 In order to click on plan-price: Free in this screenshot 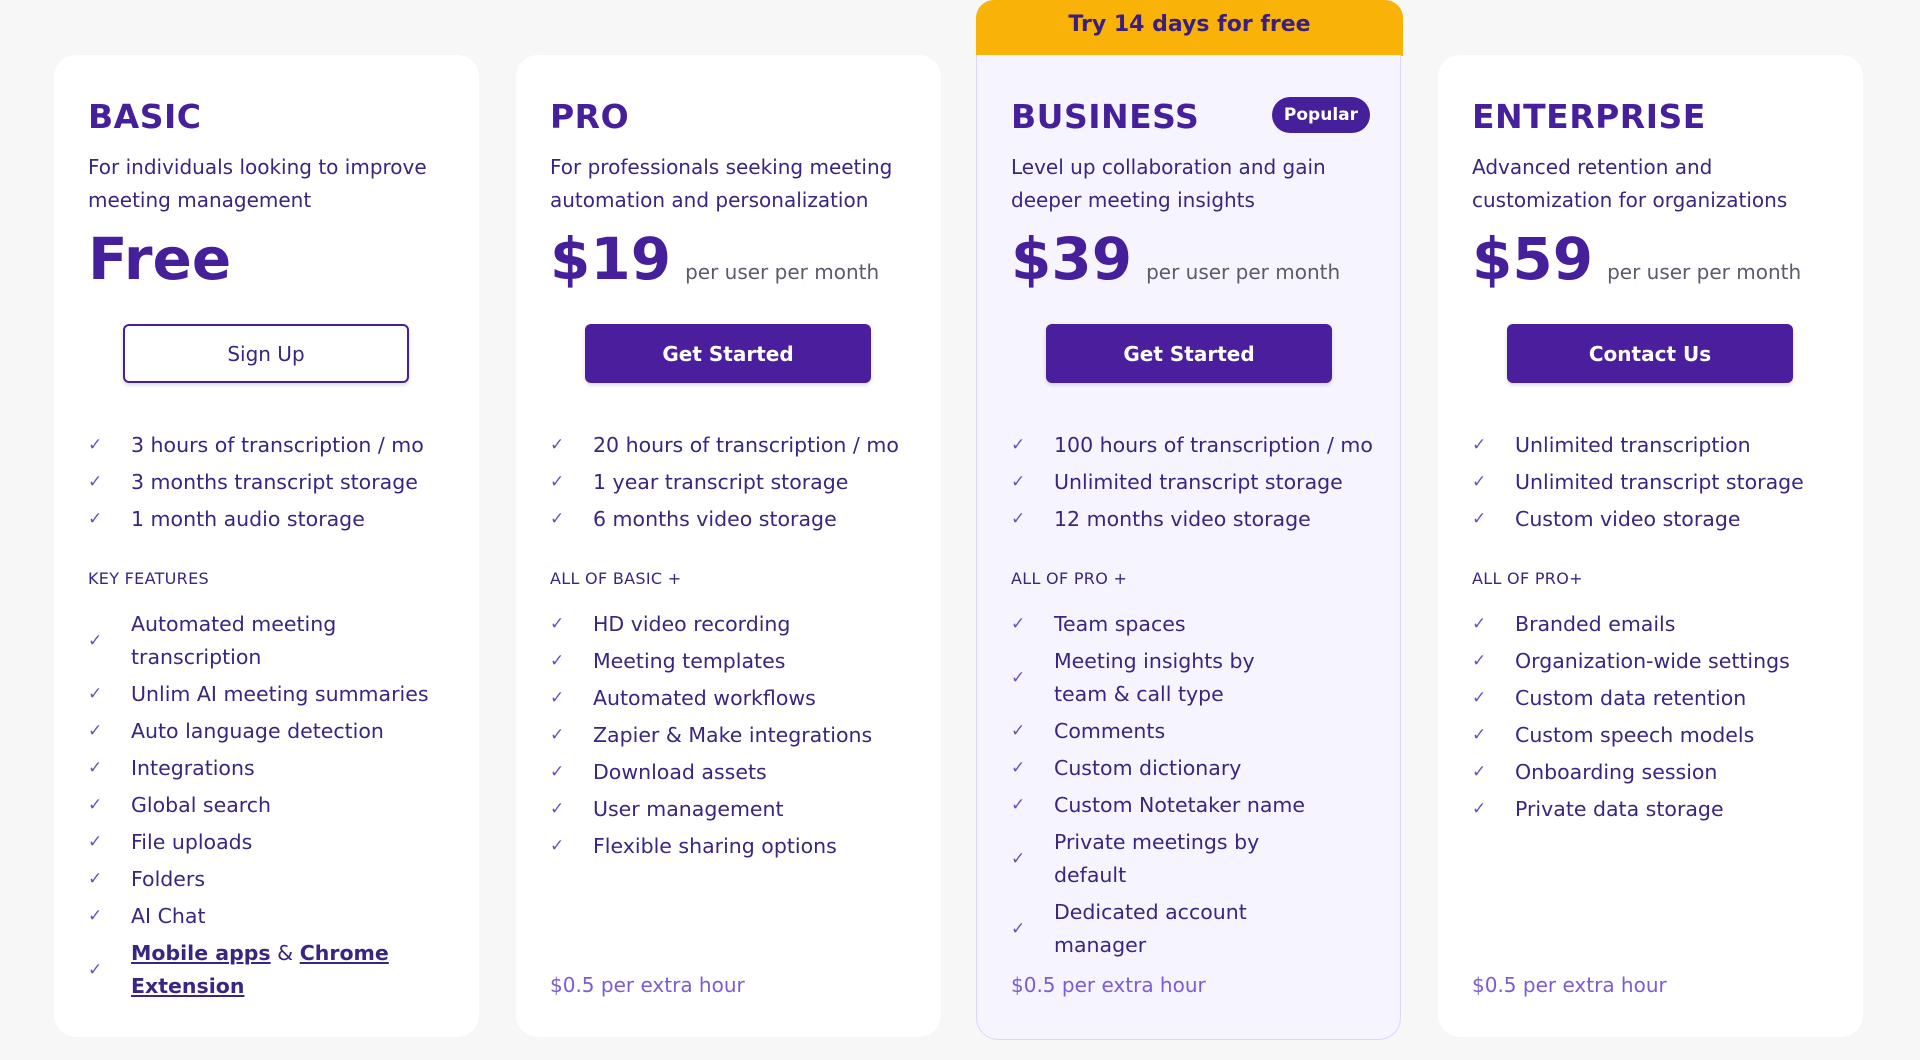, I will do `click(159, 259)`.